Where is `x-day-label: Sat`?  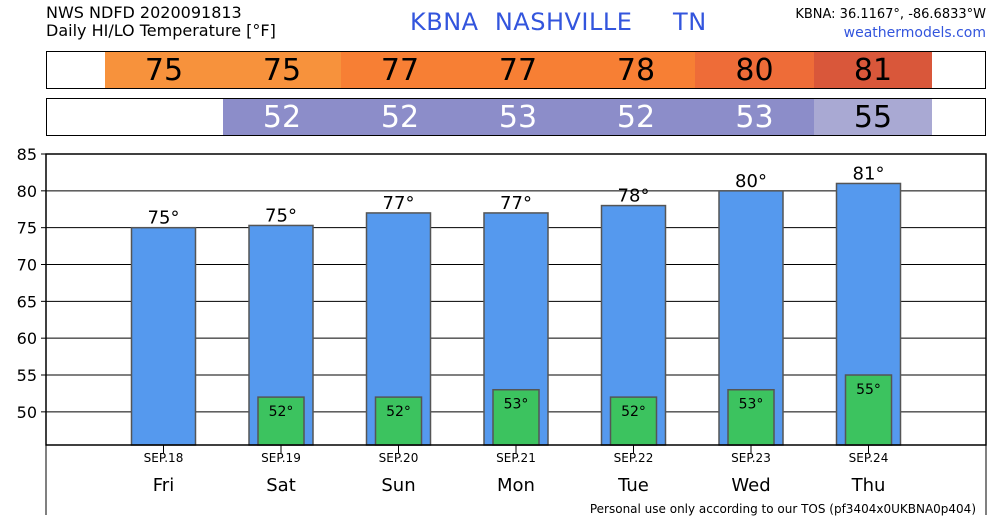 x-day-label: Sat is located at coordinates (281, 485).